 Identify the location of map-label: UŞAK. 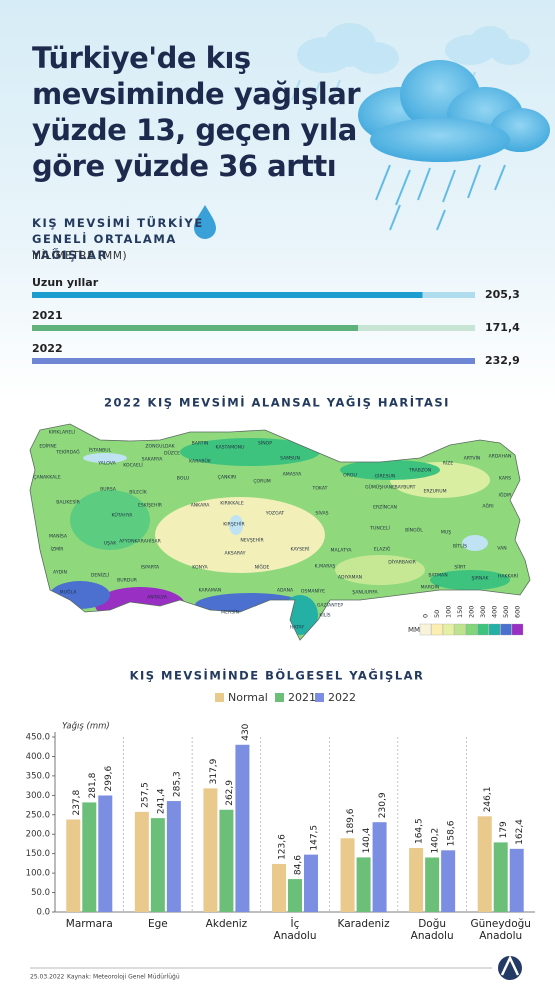
(111, 544).